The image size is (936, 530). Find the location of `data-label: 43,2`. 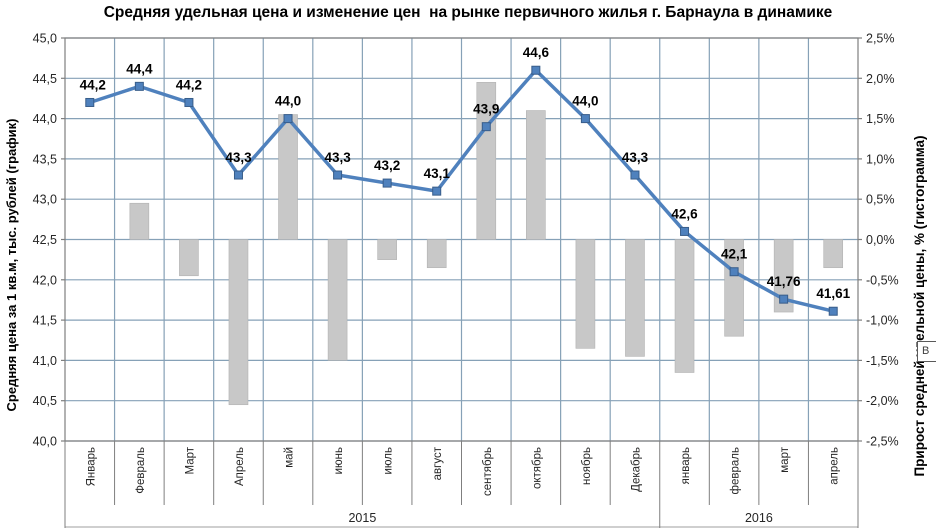

data-label: 43,2 is located at coordinates (387, 165).